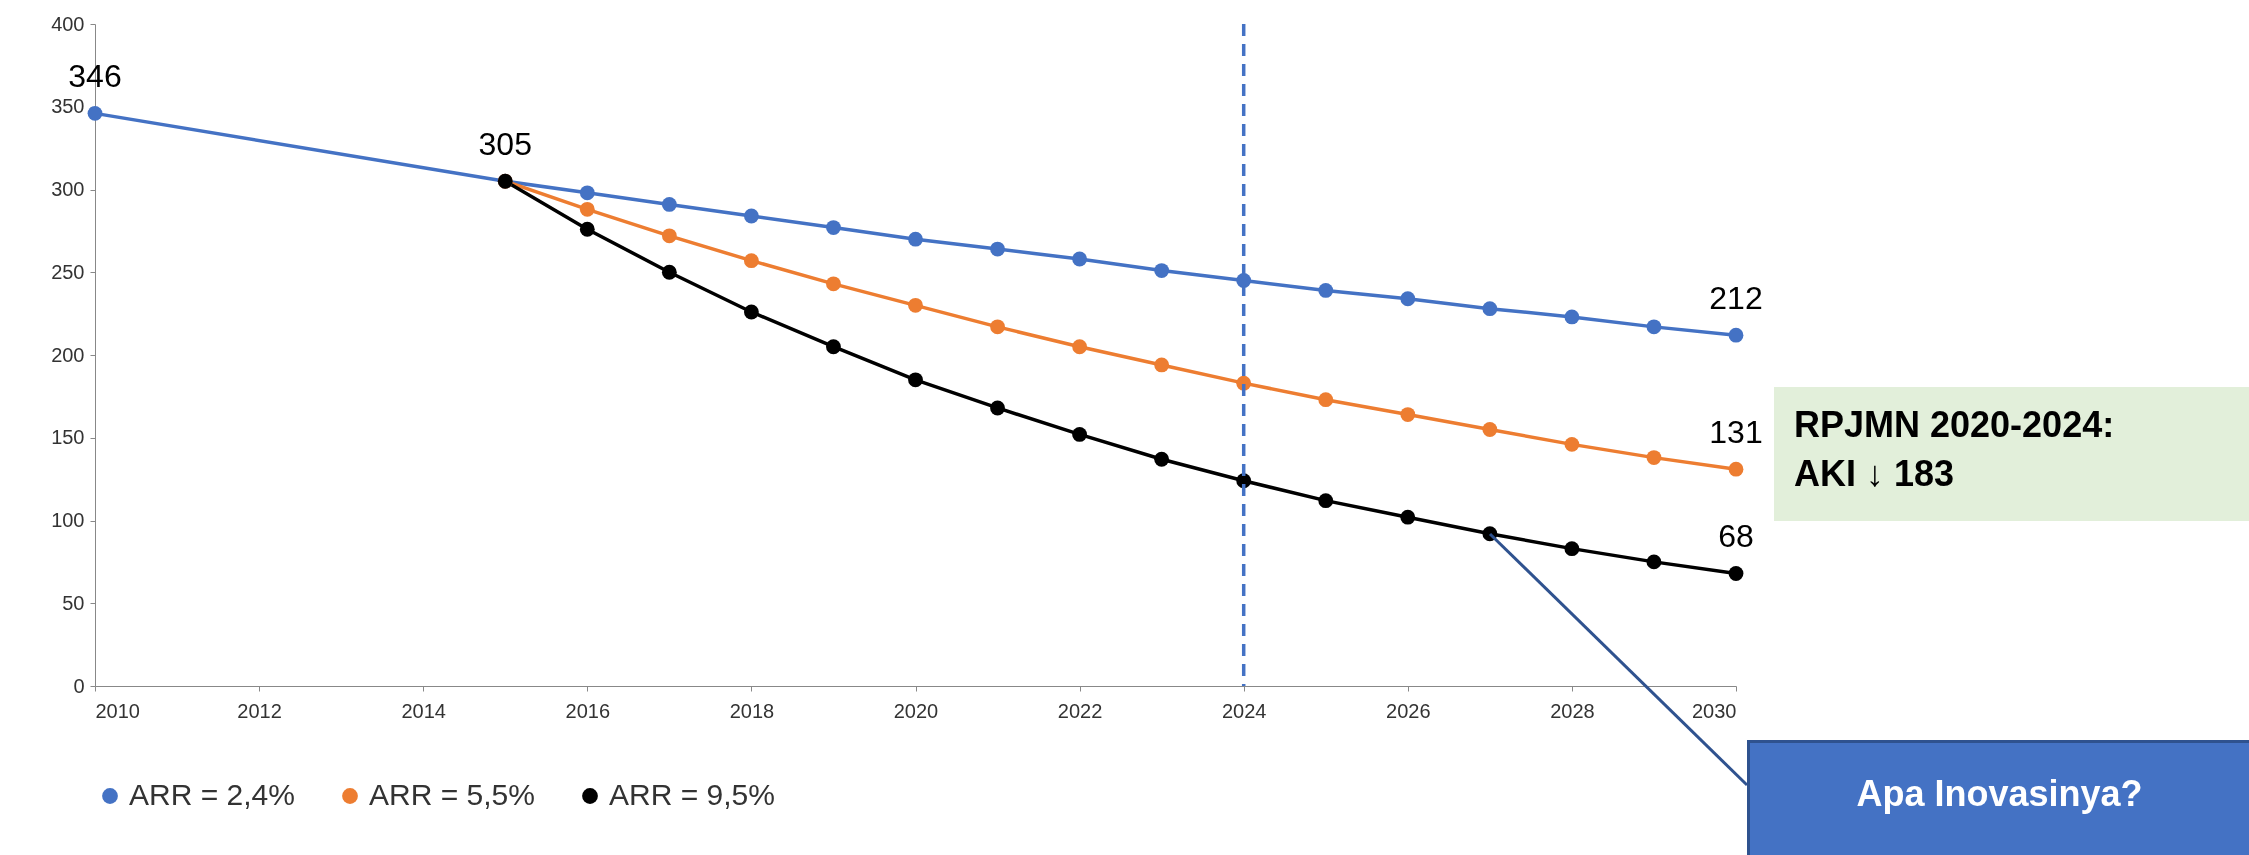  I want to click on x-tick-label: 2014, so click(423, 710).